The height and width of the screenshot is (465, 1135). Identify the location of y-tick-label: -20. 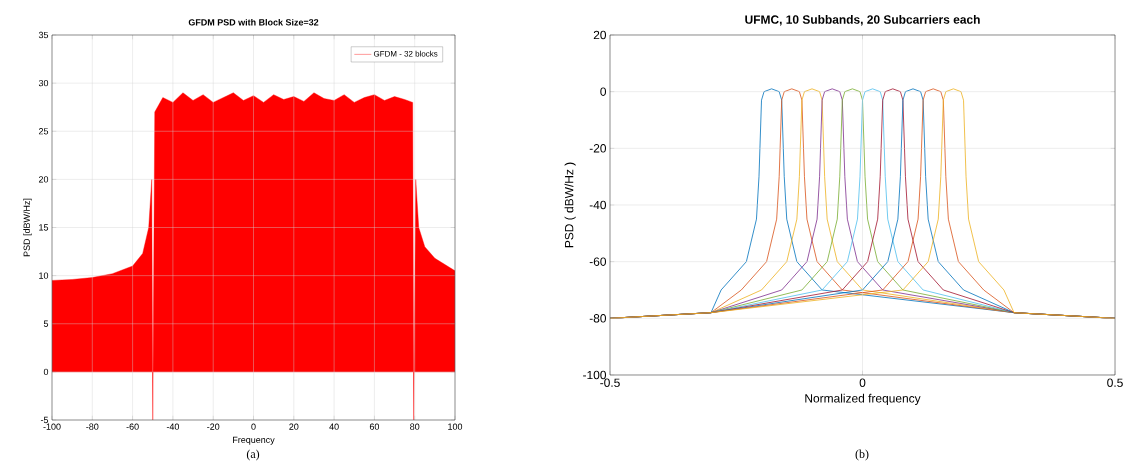
(598, 148).